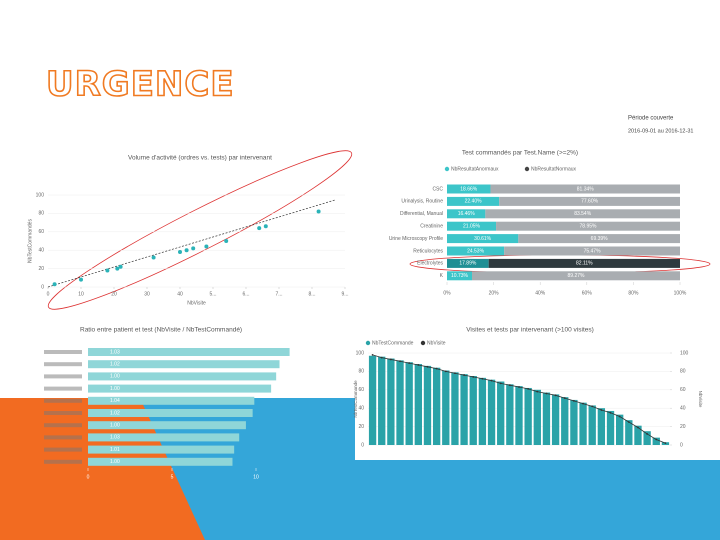  I want to click on y2-axis-label: NbVisite, so click(700, 399).